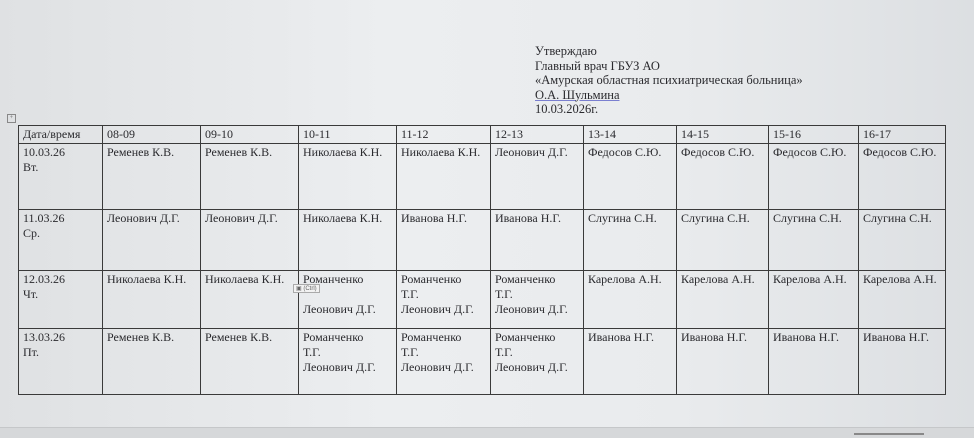 This screenshot has height=438, width=974. What do you see at coordinates (151, 134) in the screenshot?
I see `column-header: 08-09` at bounding box center [151, 134].